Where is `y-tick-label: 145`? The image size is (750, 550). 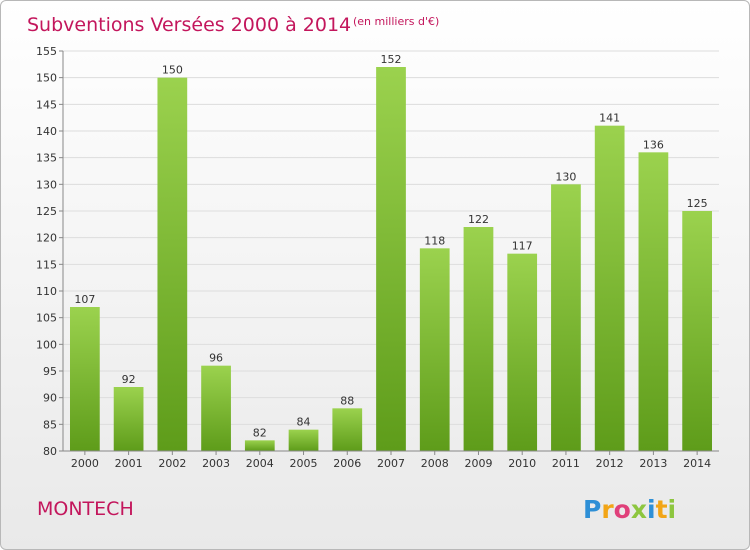
y-tick-label: 145 is located at coordinates (46, 104).